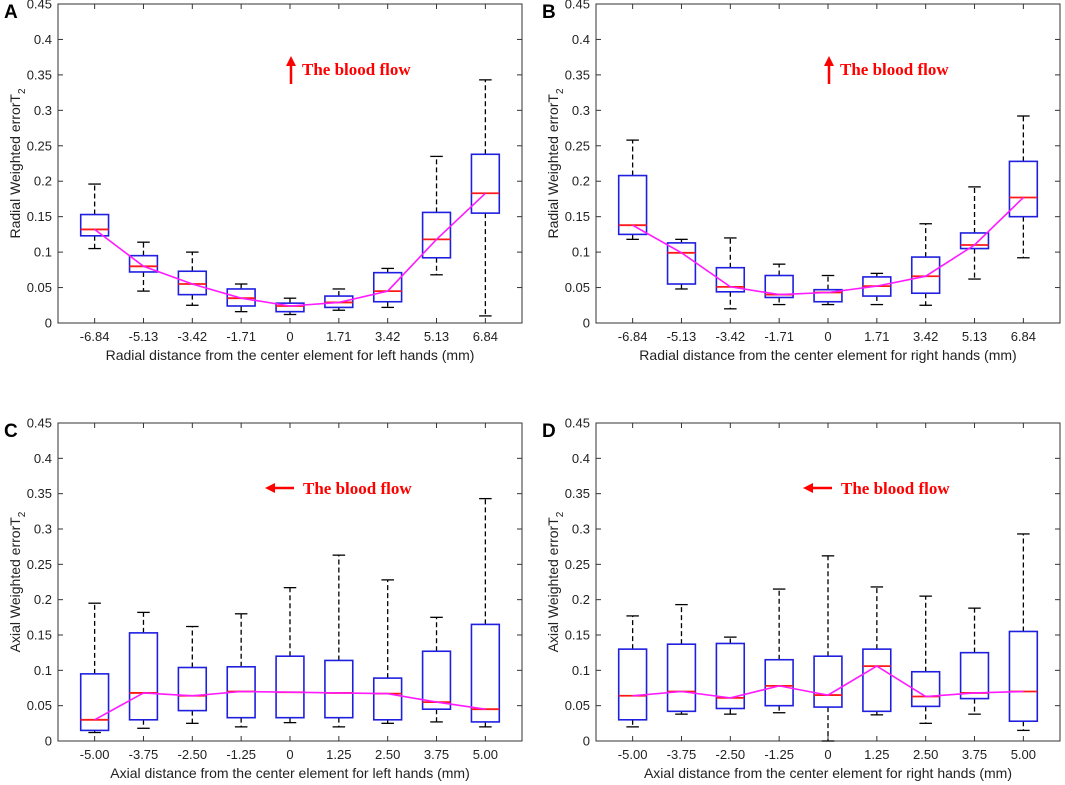 The height and width of the screenshot is (785, 1065). What do you see at coordinates (485, 336) in the screenshot?
I see `x-tick-label: 6.84` at bounding box center [485, 336].